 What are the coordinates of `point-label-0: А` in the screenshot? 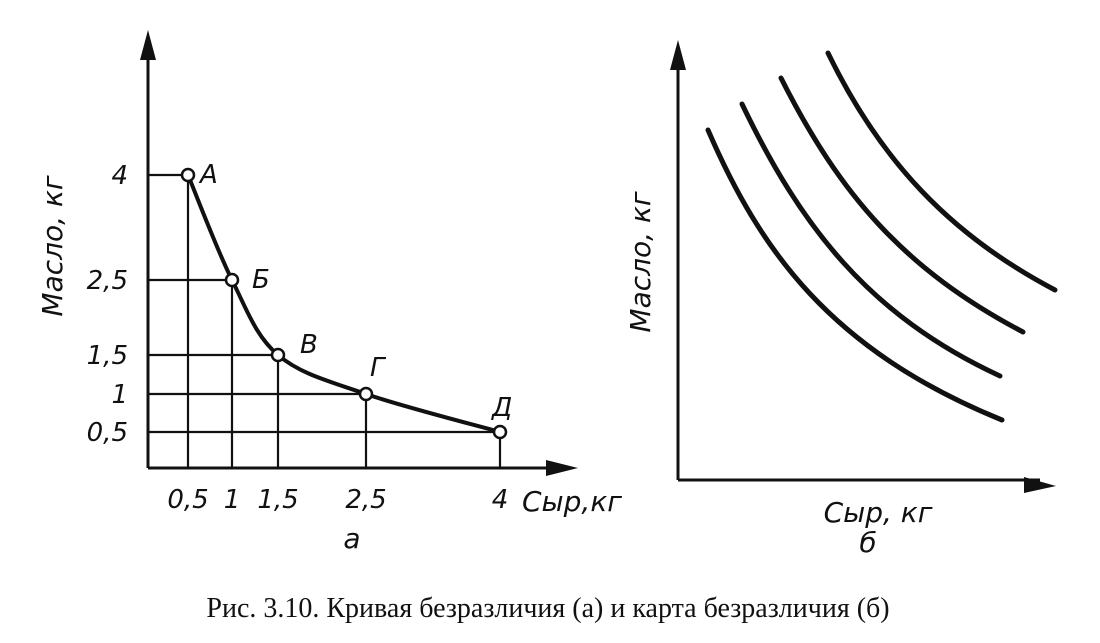 It's located at (208, 175).